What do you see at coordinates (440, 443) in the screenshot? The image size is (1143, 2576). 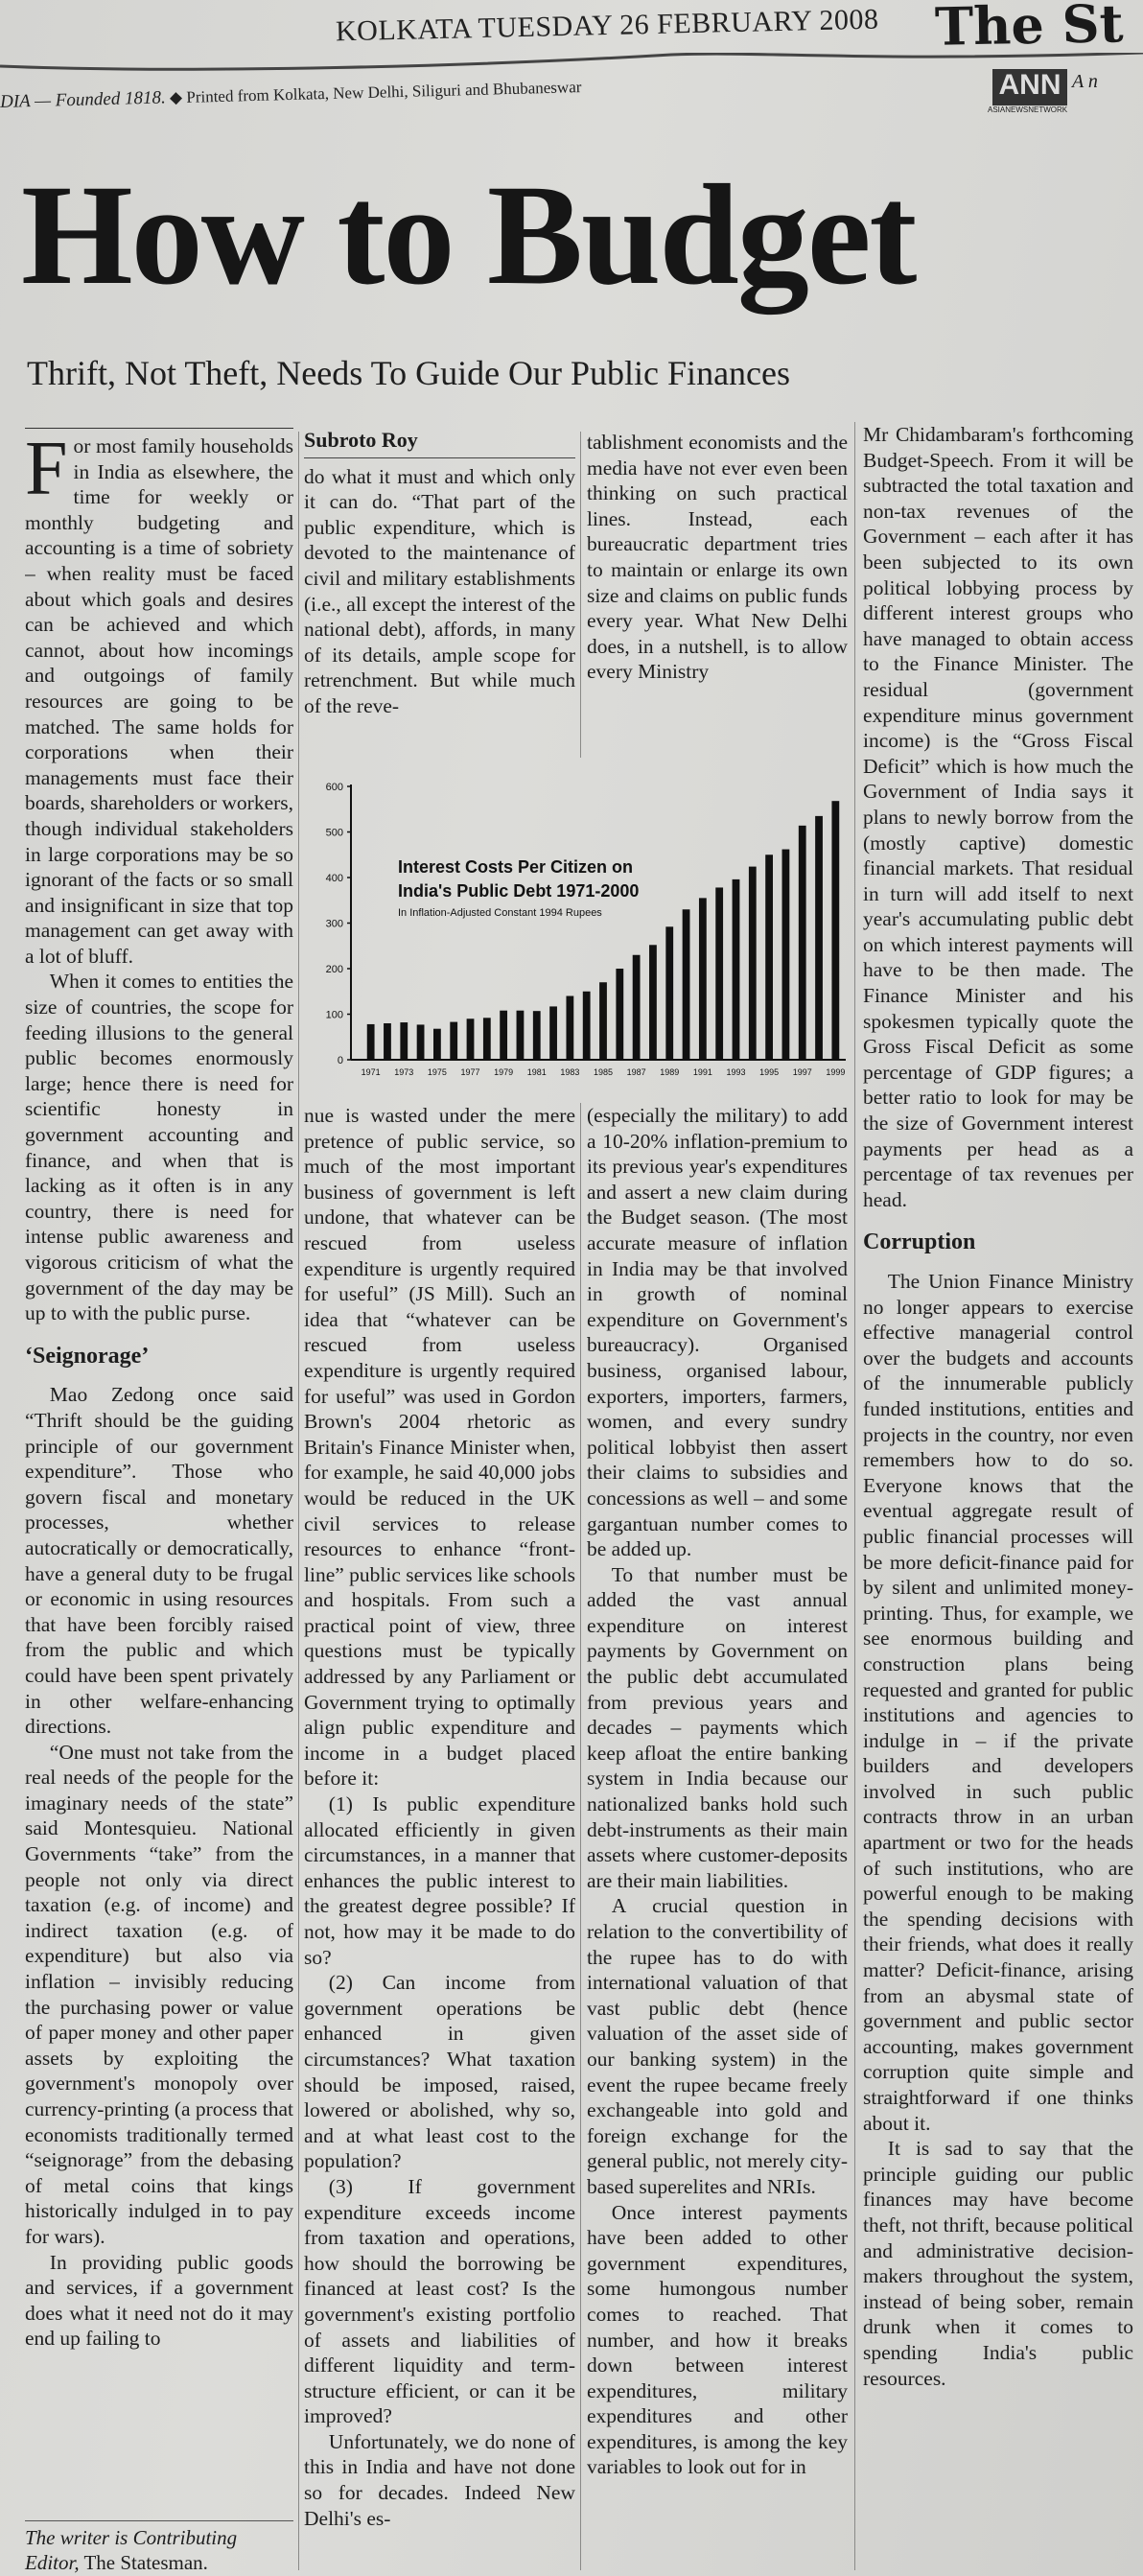 I see `byline: Subroto Roy` at bounding box center [440, 443].